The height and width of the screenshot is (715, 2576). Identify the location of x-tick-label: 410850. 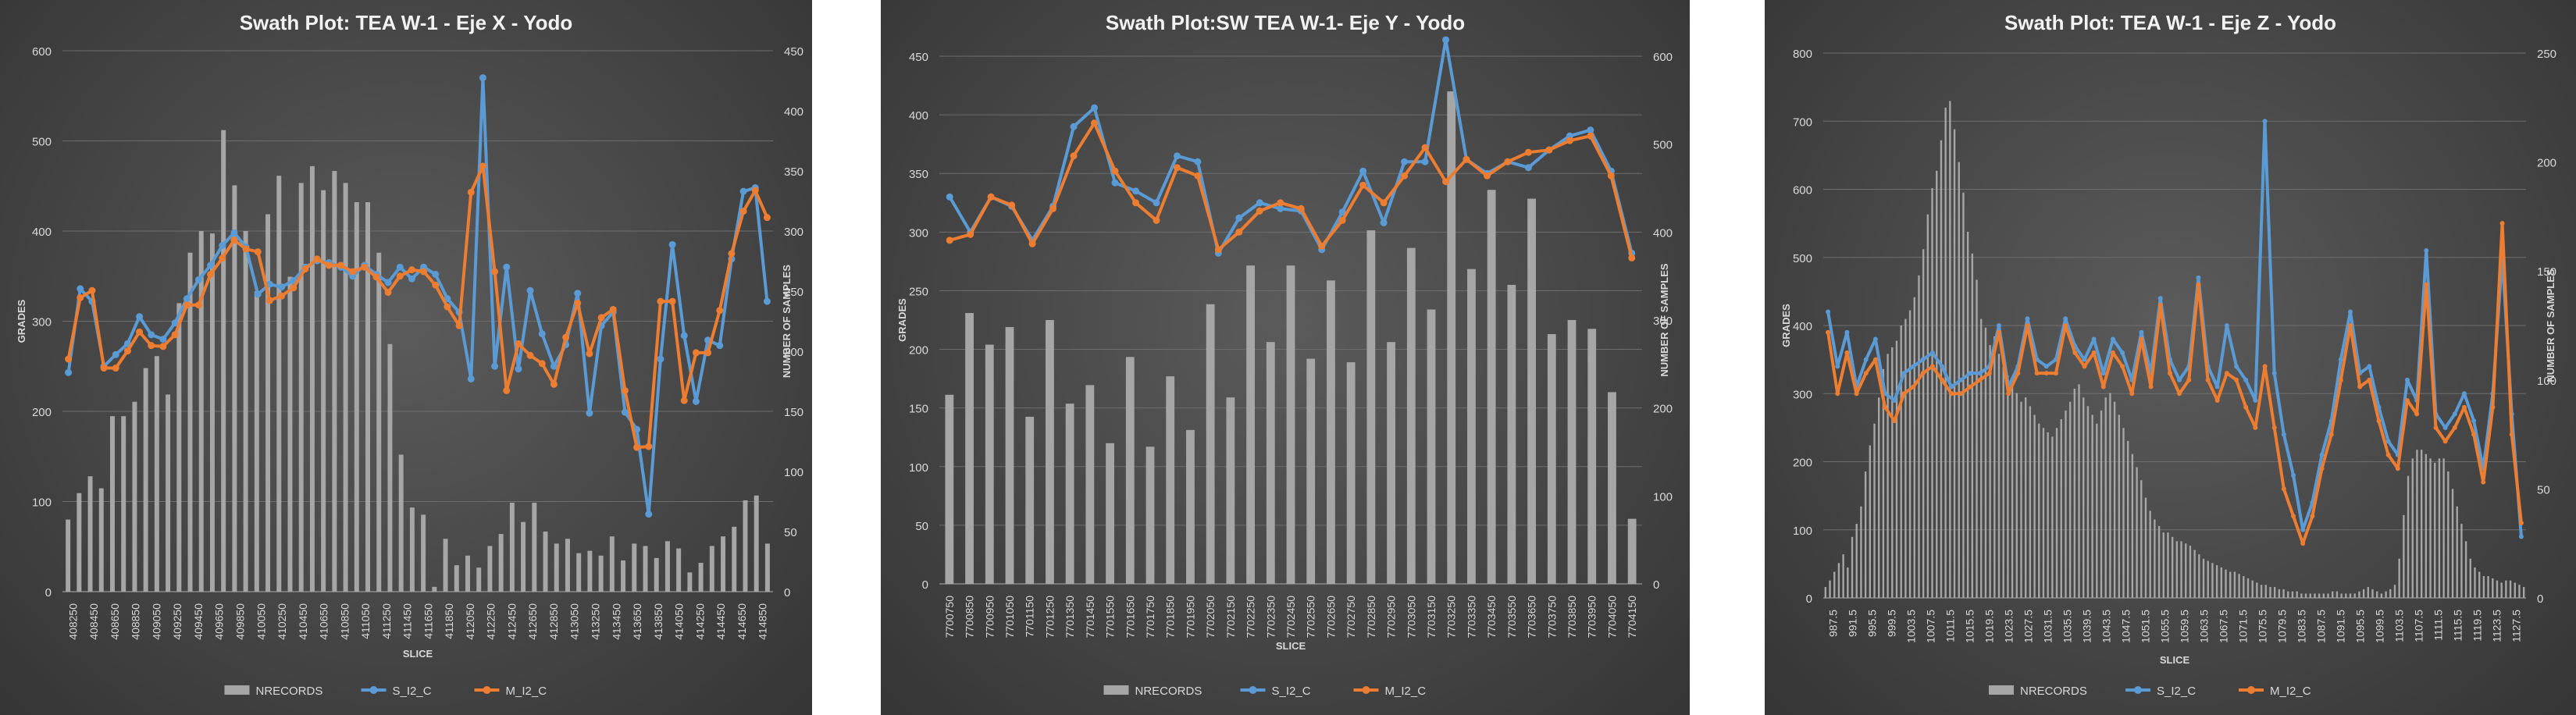
(345, 621).